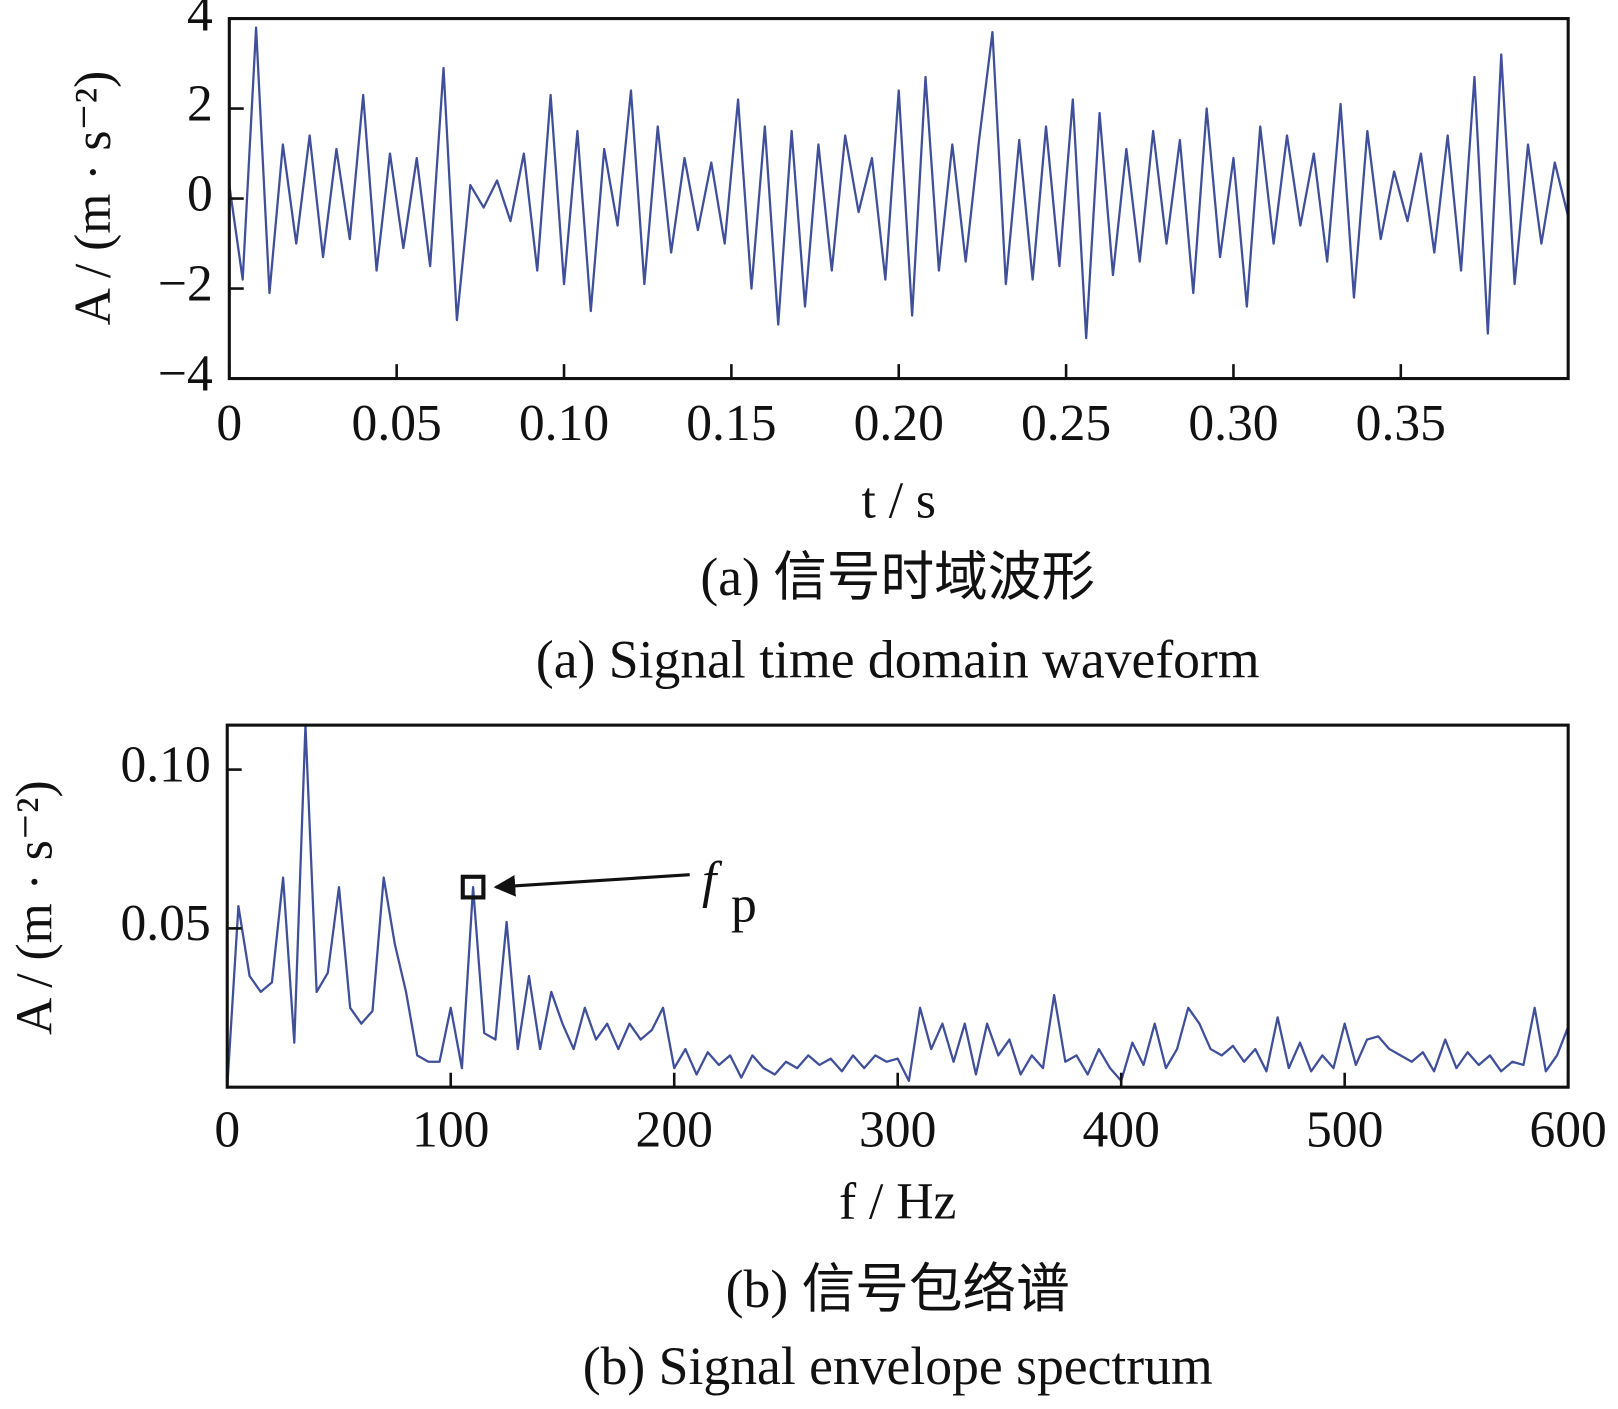 The width and height of the screenshot is (1618, 1409). Describe the element at coordinates (200, 103) in the screenshot. I see `y-tick-label: 2` at that location.